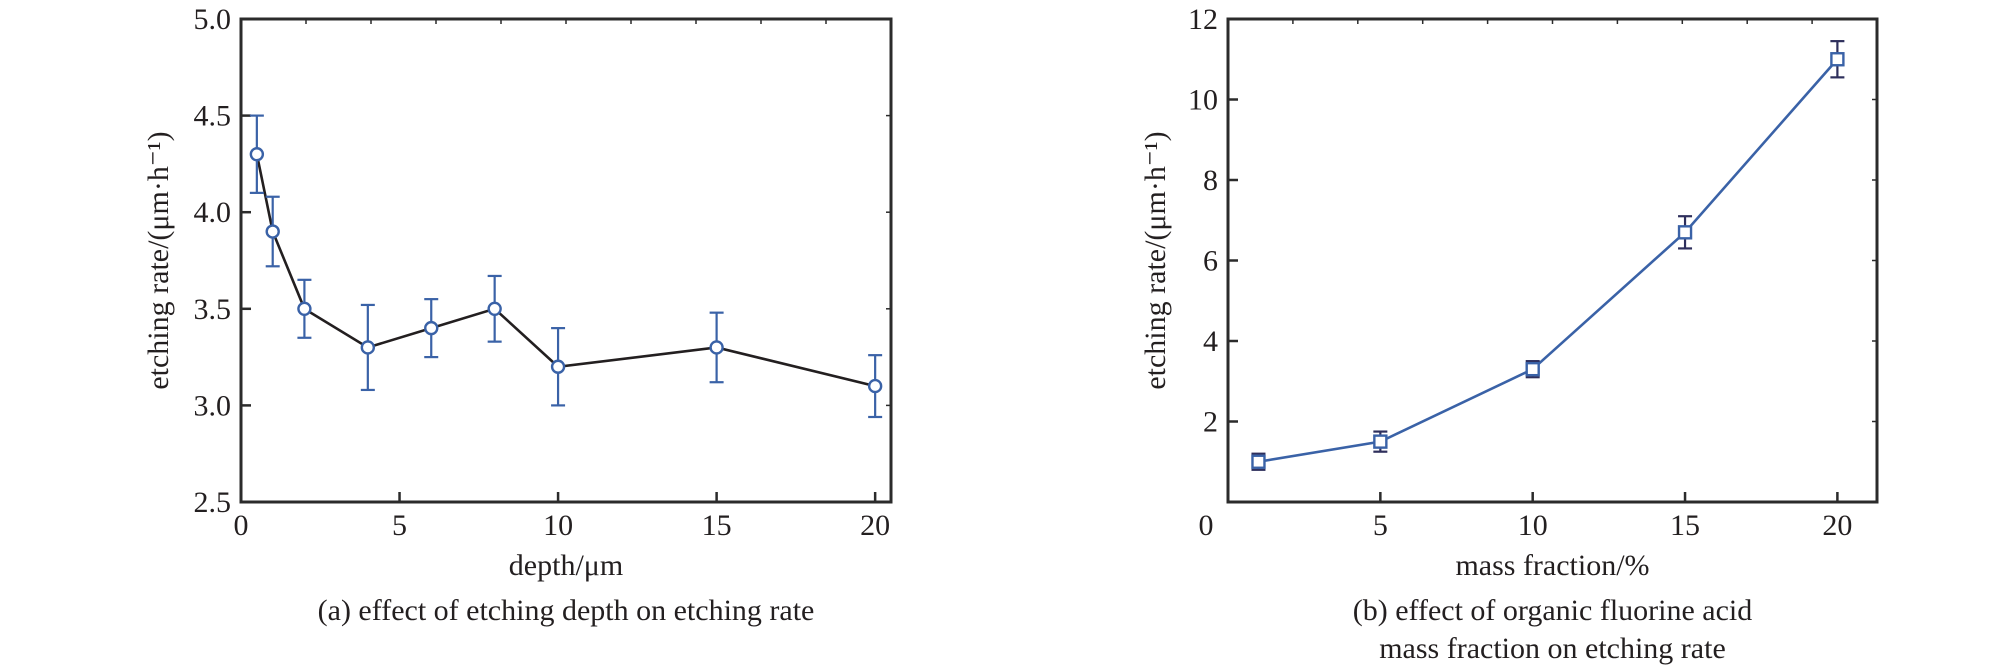  What do you see at coordinates (1552, 565) in the screenshot?
I see `x-axis-label: mass fraction/%` at bounding box center [1552, 565].